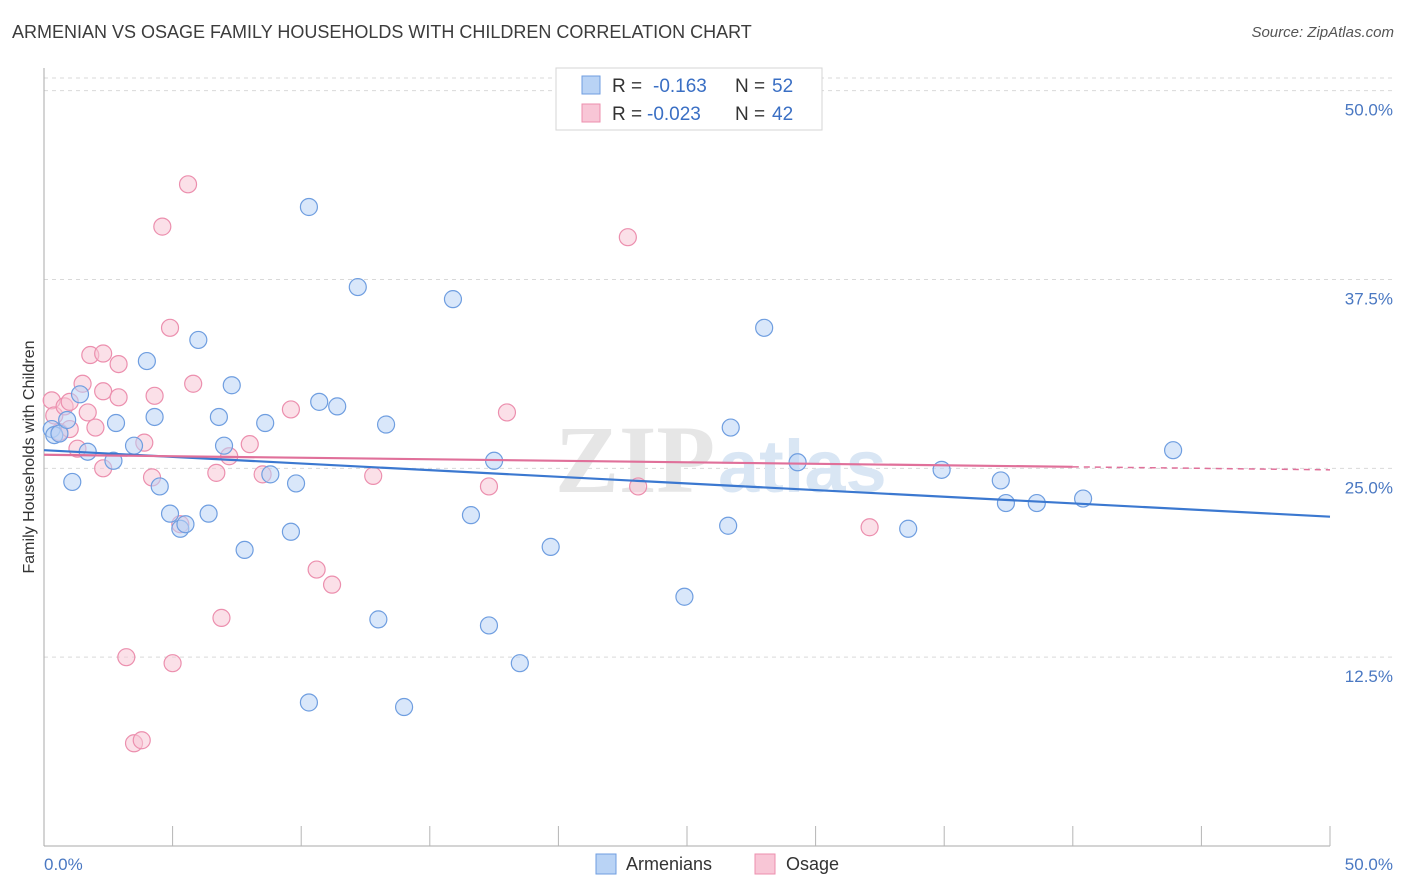  What do you see at coordinates (1369, 487) in the screenshot?
I see `y-tick-label-1: 25.0%` at bounding box center [1369, 487].